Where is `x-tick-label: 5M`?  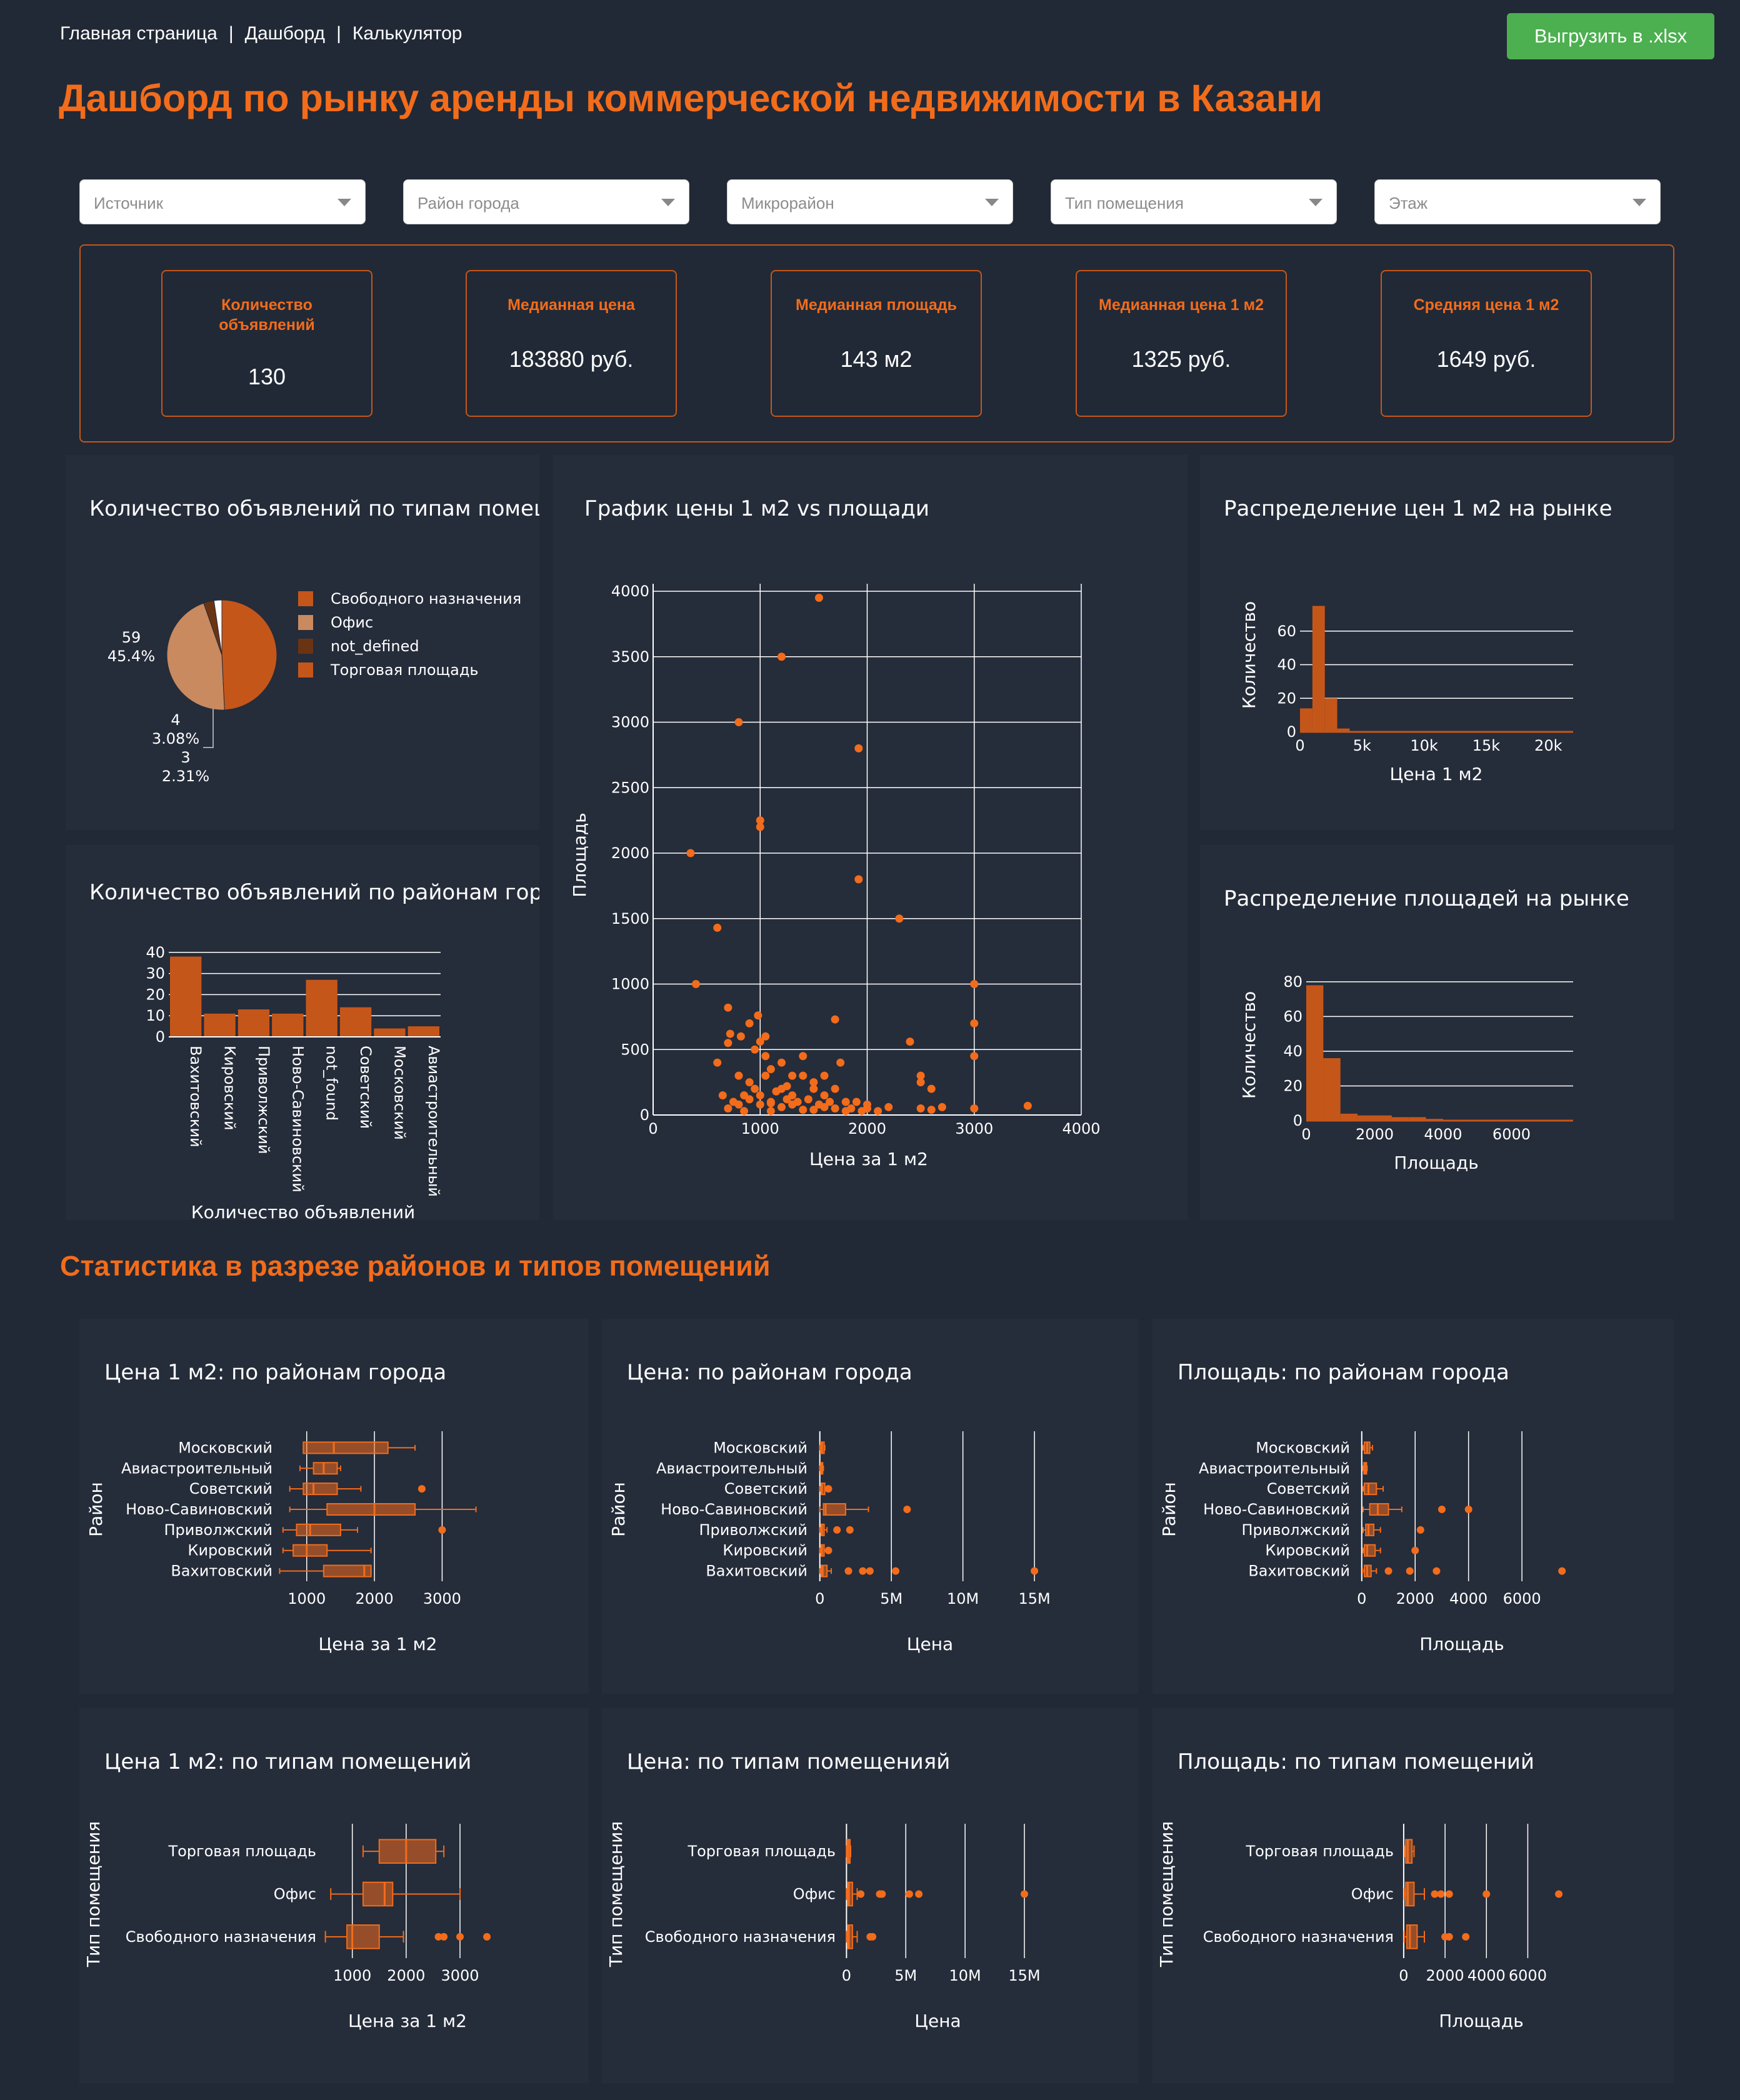
x-tick-label: 5M is located at coordinates (891, 1599).